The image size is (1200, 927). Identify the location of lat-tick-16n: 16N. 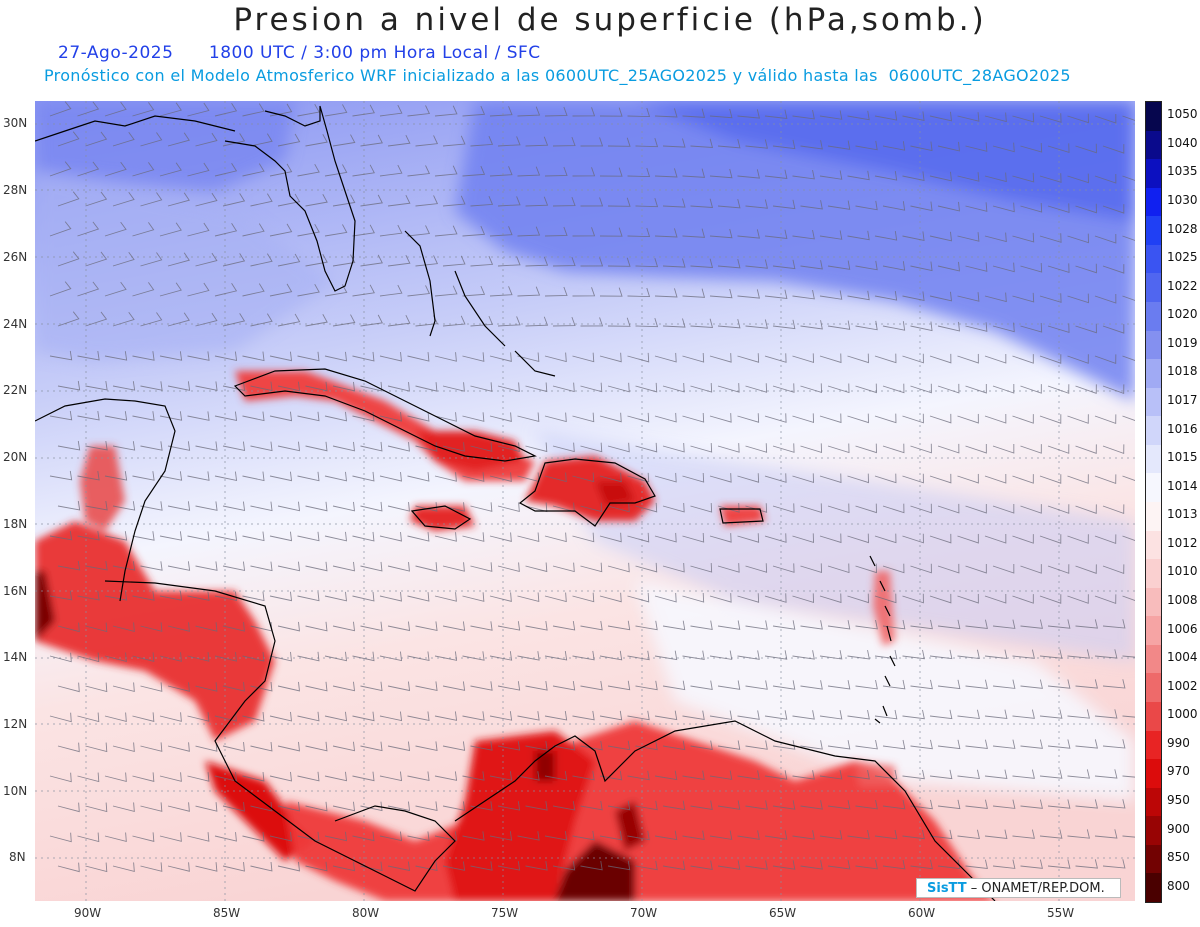
(15, 591).